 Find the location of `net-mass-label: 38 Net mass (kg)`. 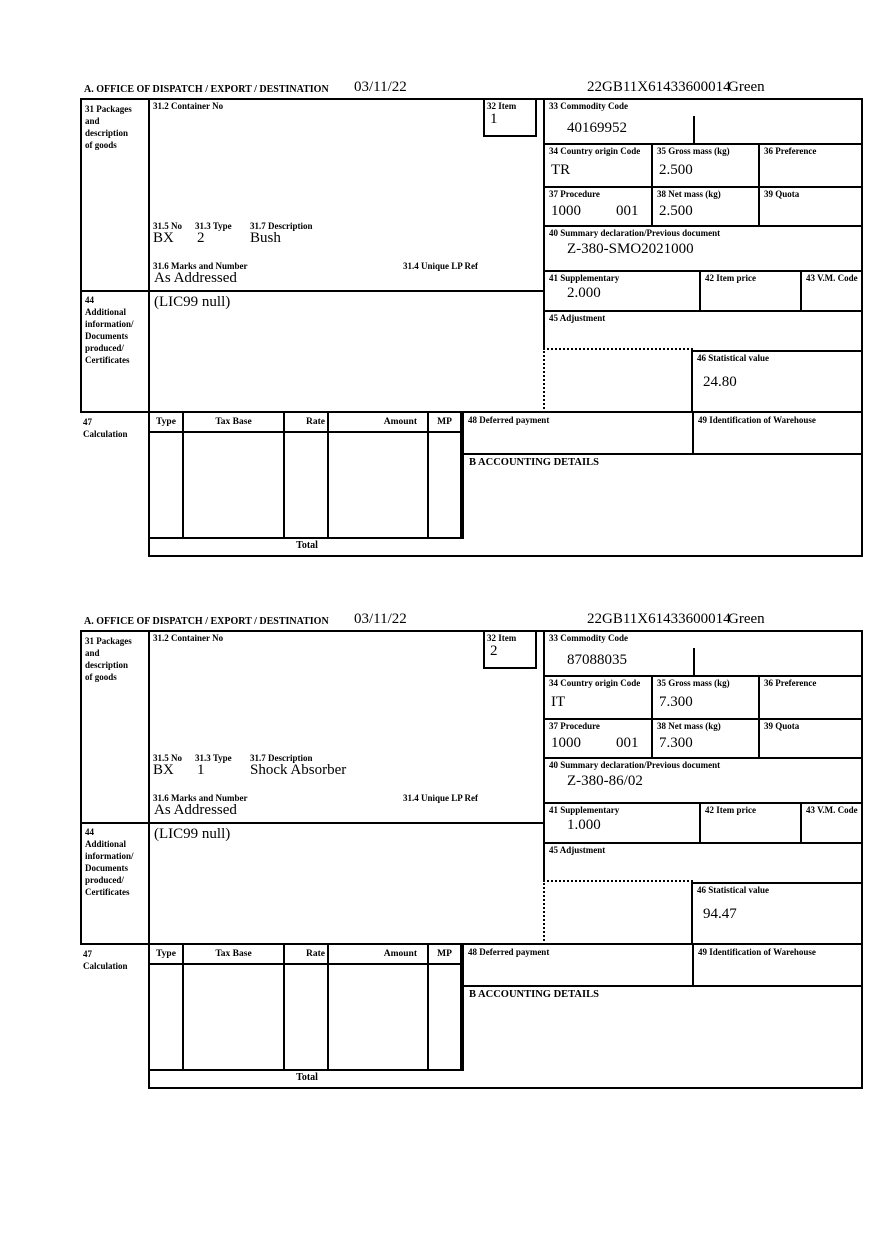

net-mass-label: 38 Net mass (kg) is located at coordinates (689, 194).